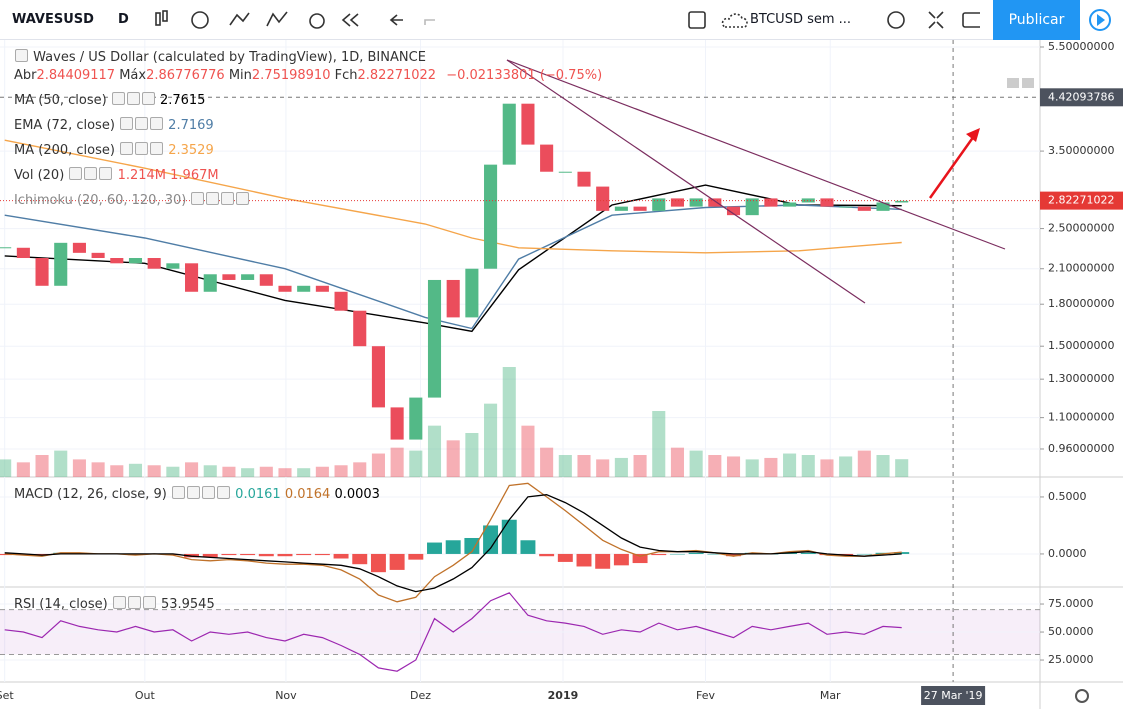 The image size is (1123, 709). Describe the element at coordinates (191, 150) in the screenshot. I see `overlay-readout: 2.3529` at that location.